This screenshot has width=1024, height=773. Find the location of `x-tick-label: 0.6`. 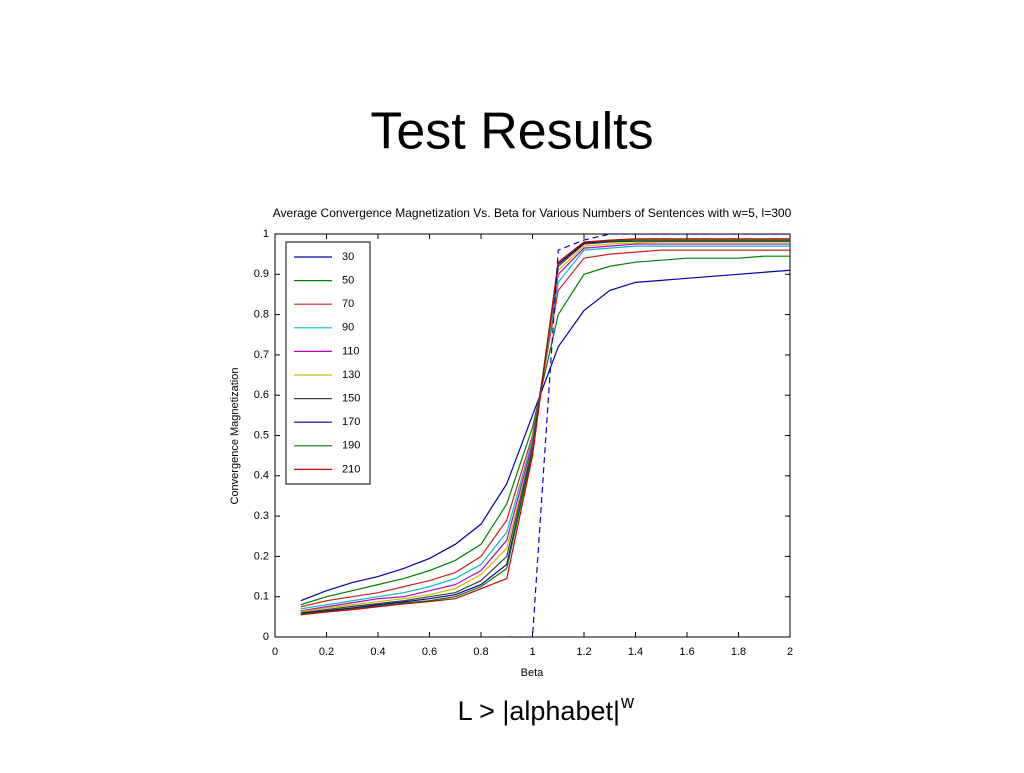

x-tick-label: 0.6 is located at coordinates (429, 652).